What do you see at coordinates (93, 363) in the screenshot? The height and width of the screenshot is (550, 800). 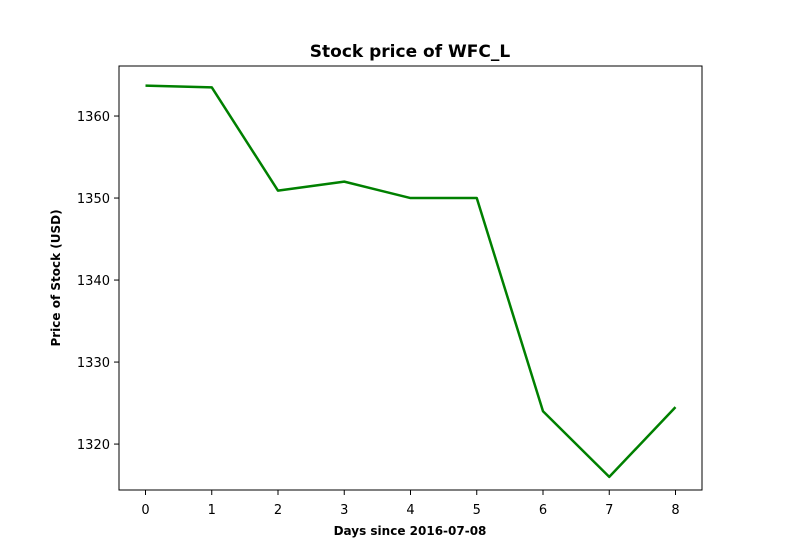 I see `y-tick-label: 1330` at bounding box center [93, 363].